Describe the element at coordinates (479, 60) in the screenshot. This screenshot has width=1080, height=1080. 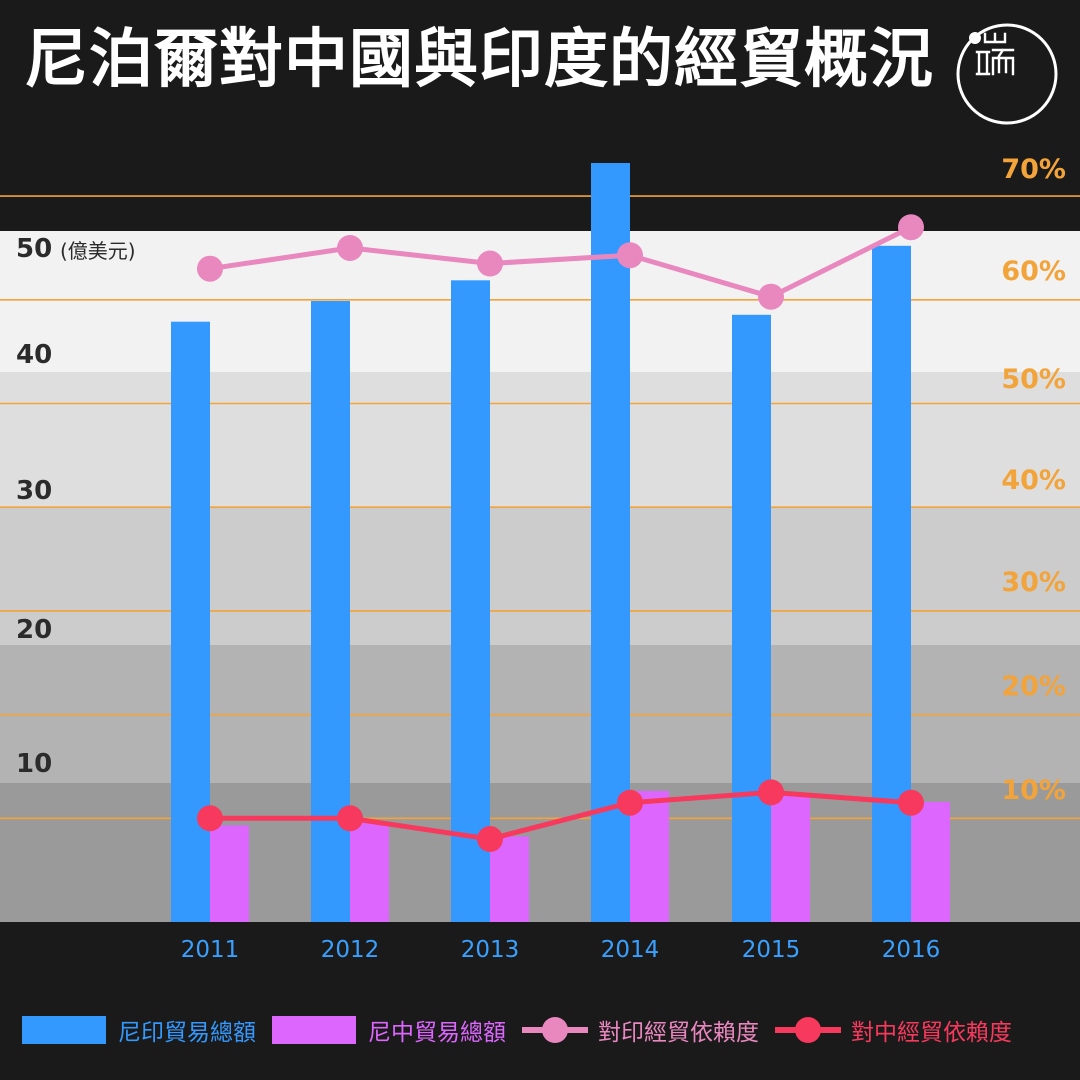
I see `chart-title: 尼泊爾對中國與印度的經貿概況` at that location.